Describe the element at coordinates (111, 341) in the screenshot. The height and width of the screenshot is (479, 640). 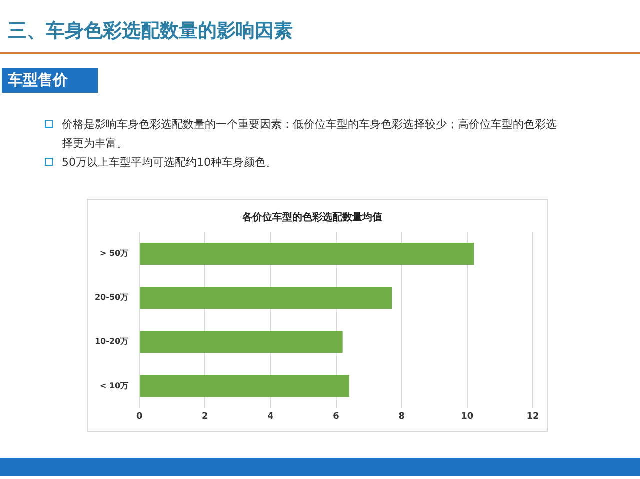
I see `y-tick-label: 10-20万` at that location.